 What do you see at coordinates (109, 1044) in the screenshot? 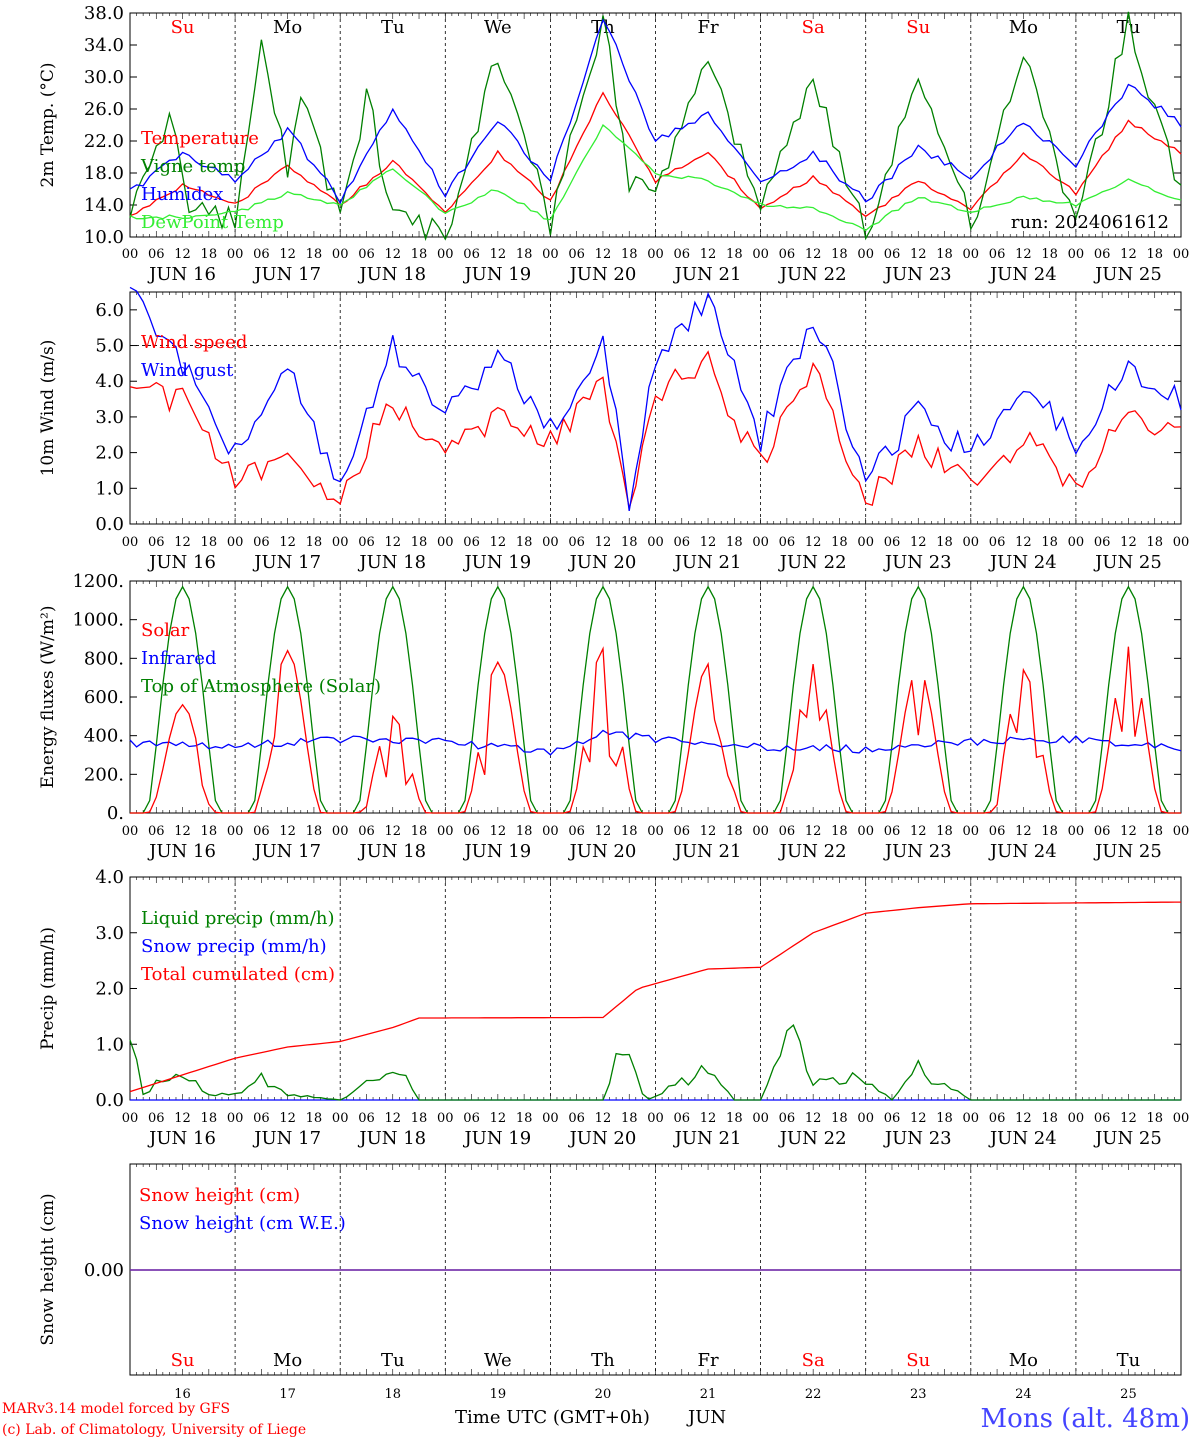
I see `y-tick-label: 1.0` at bounding box center [109, 1044].